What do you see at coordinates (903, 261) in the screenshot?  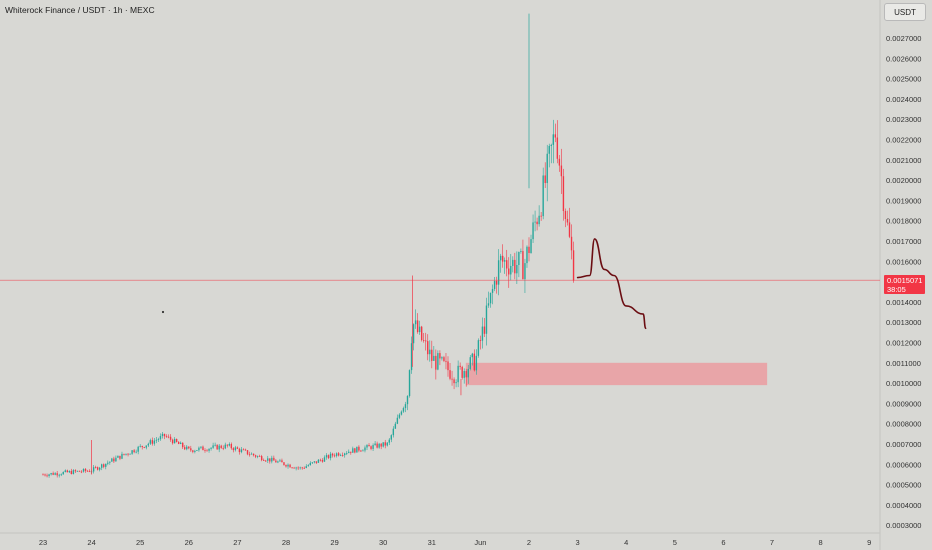 I see `price-tick-label: 0.0016000` at bounding box center [903, 261].